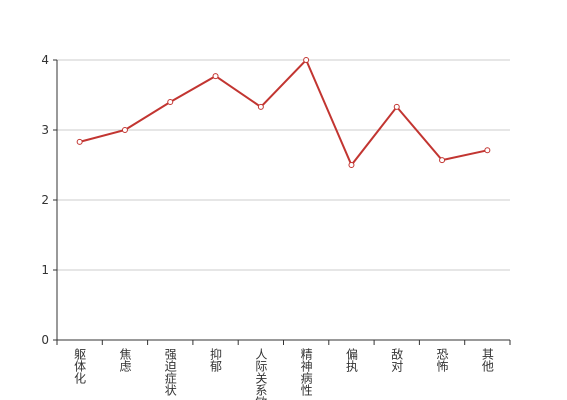 The image size is (567, 400). I want to click on x-tick-label: 焦虑, so click(125, 360).